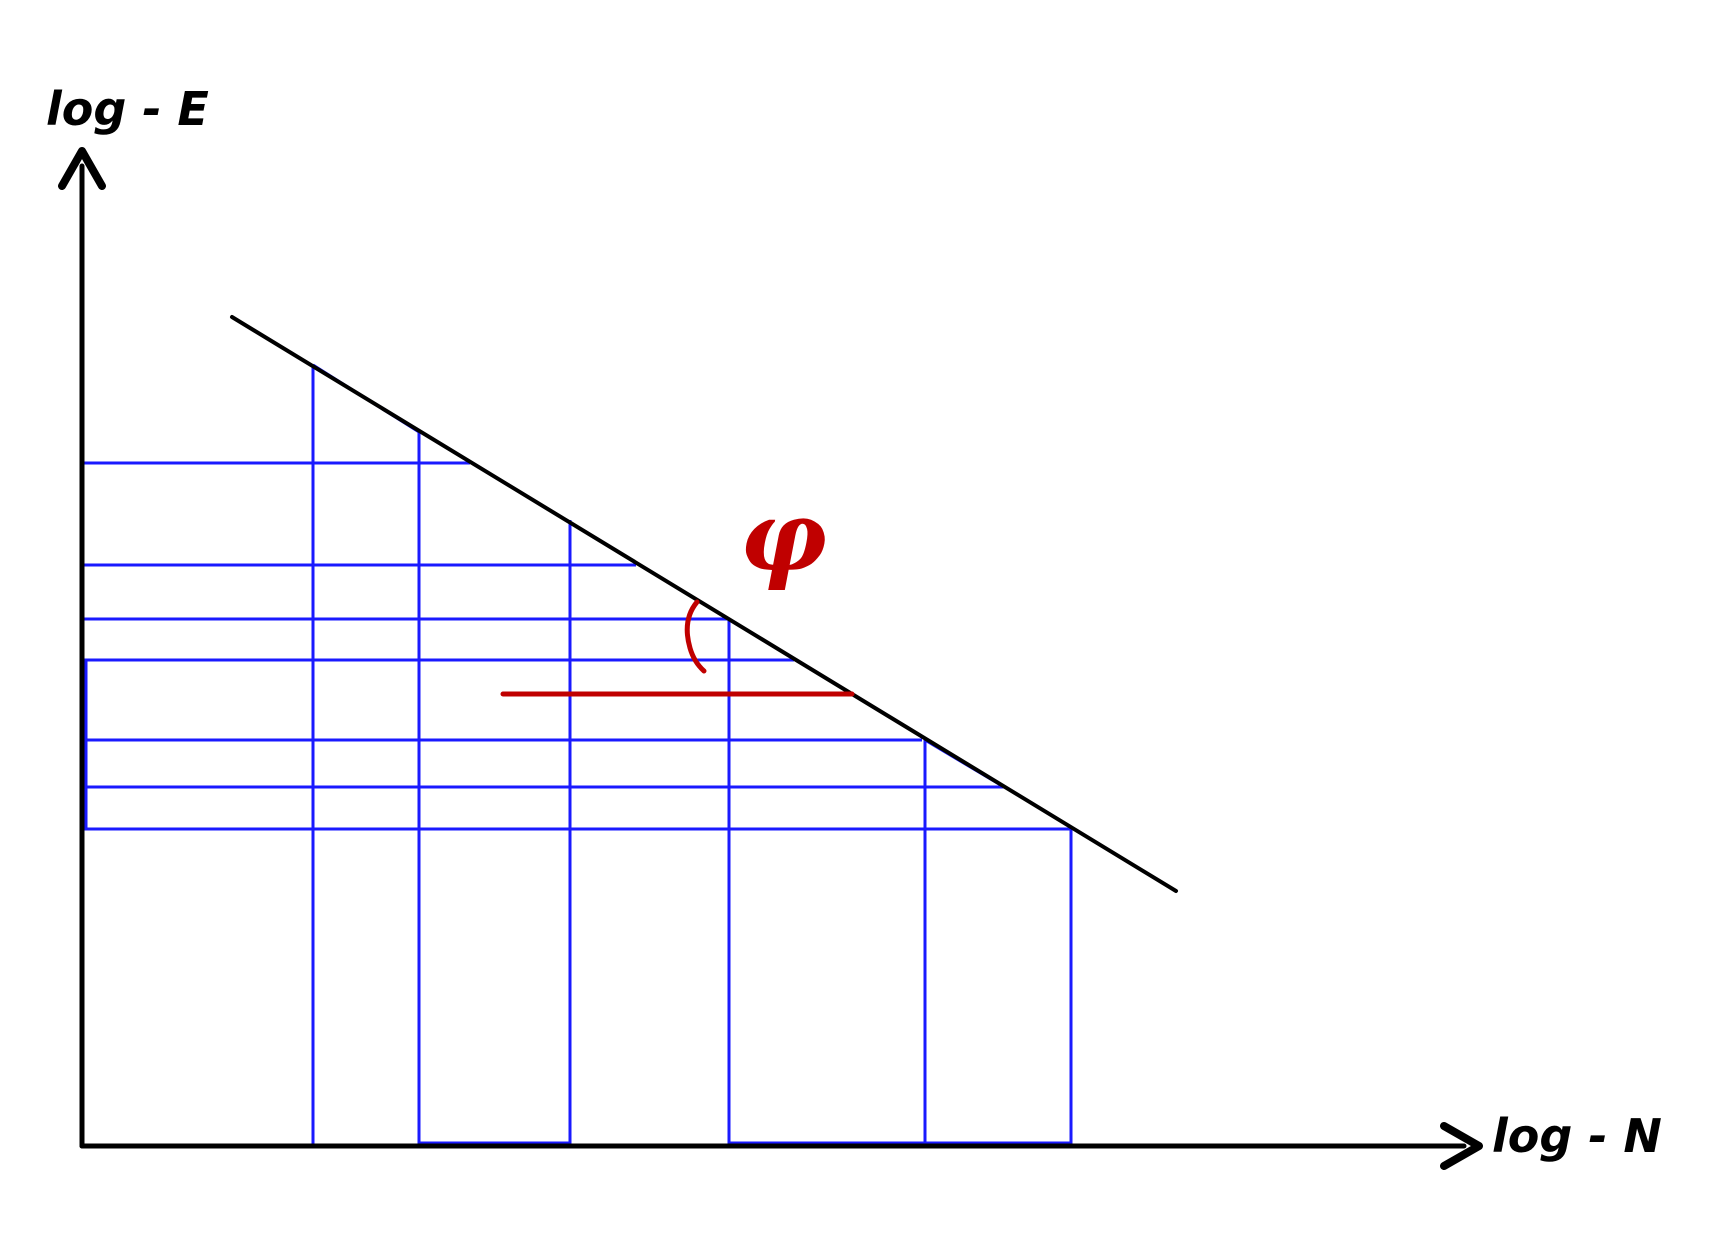 The height and width of the screenshot is (1234, 1721). Describe the element at coordinates (1577, 1136) in the screenshot. I see `x-axis-label: log - N` at that location.